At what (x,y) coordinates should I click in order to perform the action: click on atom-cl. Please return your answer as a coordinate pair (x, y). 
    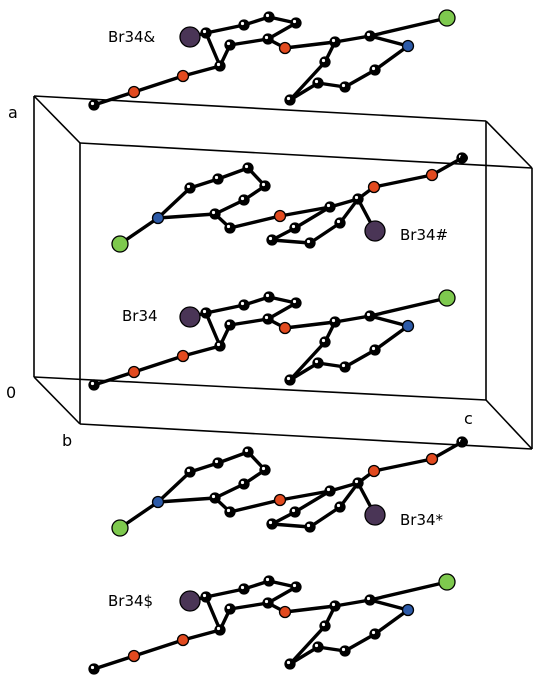
    Looking at the image, I should click on (120, 244).